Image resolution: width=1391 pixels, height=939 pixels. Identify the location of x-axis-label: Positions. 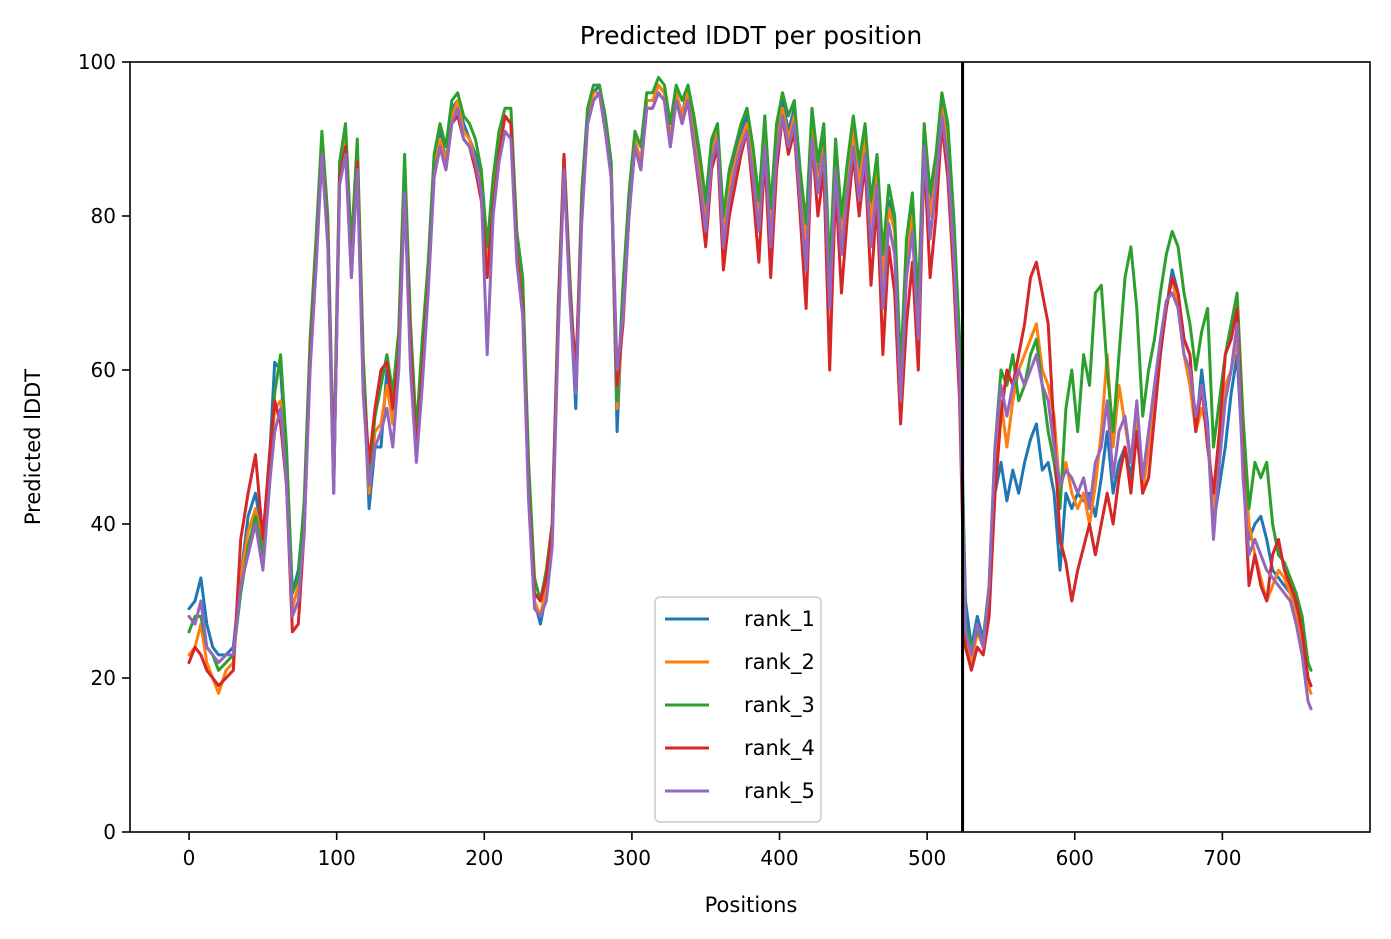
(751, 905).